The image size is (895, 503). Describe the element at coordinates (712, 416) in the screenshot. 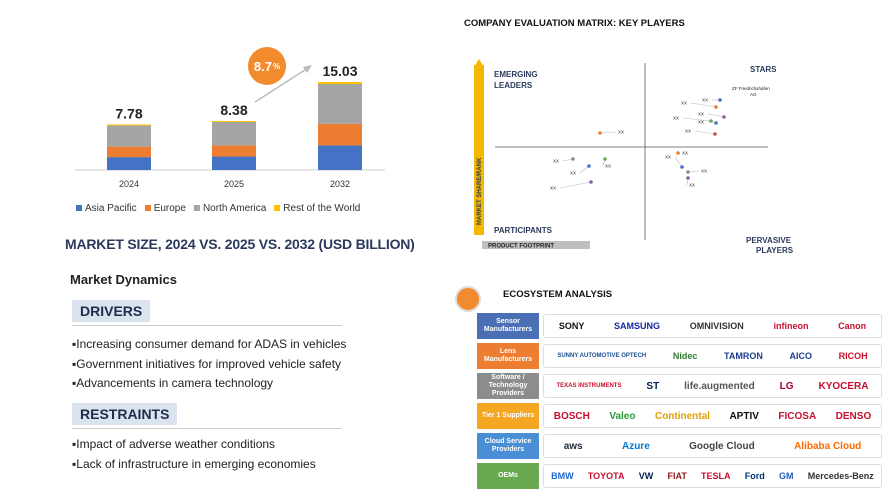

I see `ecosystem-logos: BOSCH Valeo Continental APTIV FICOSA DENSO` at that location.